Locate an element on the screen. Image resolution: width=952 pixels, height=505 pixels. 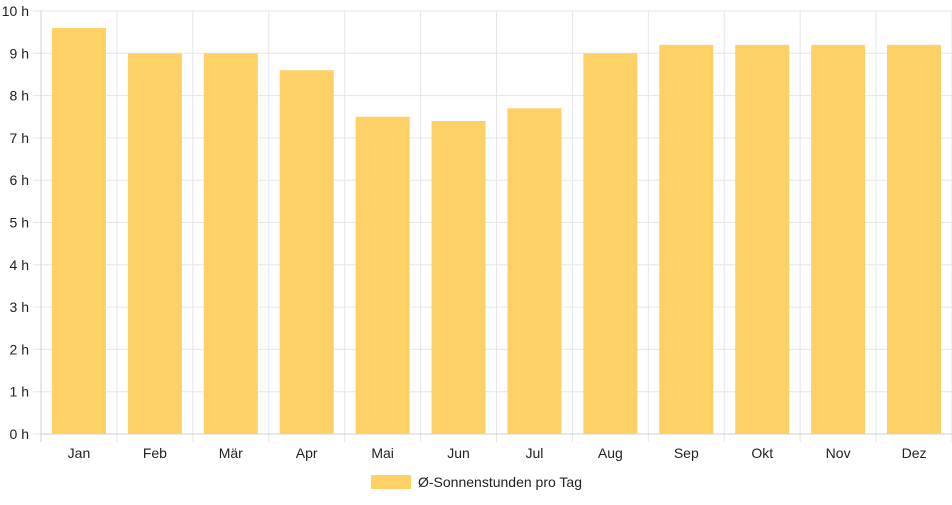
x-tick-label: Feb is located at coordinates (155, 453).